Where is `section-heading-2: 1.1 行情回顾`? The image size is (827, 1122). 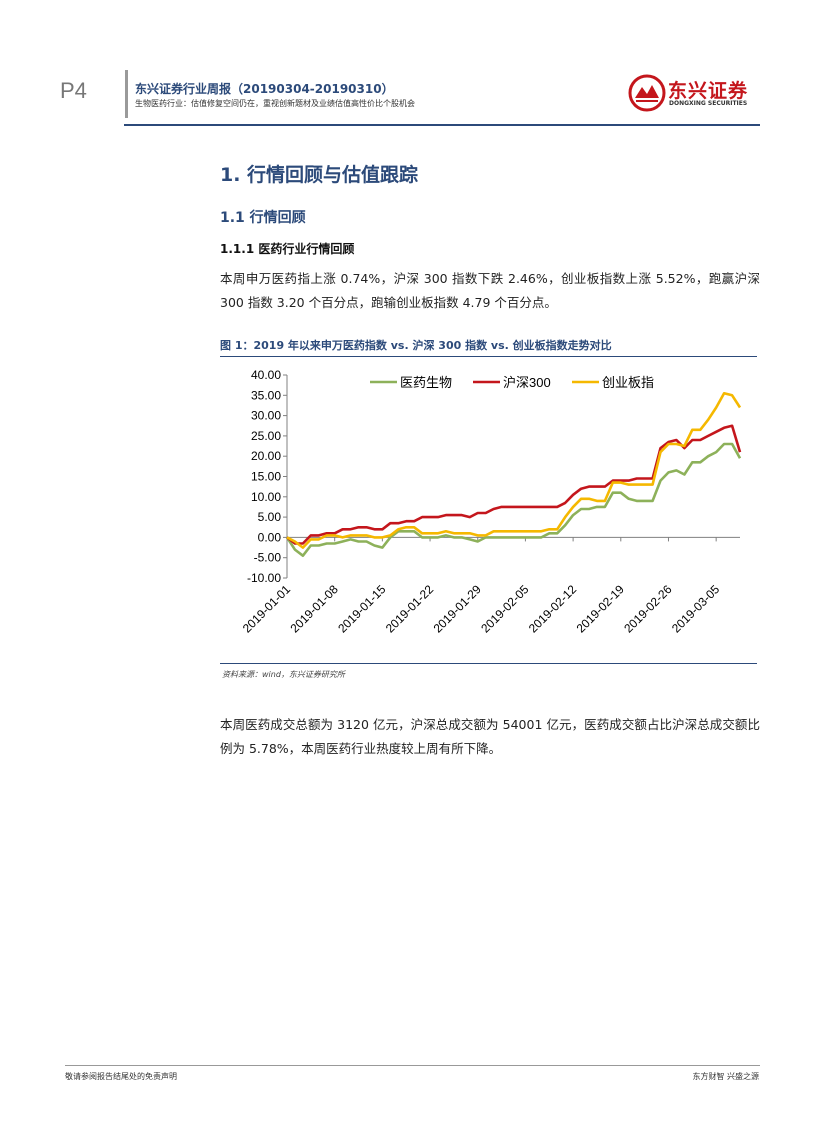
section-heading-2: 1.1 行情回顾 is located at coordinates (263, 218).